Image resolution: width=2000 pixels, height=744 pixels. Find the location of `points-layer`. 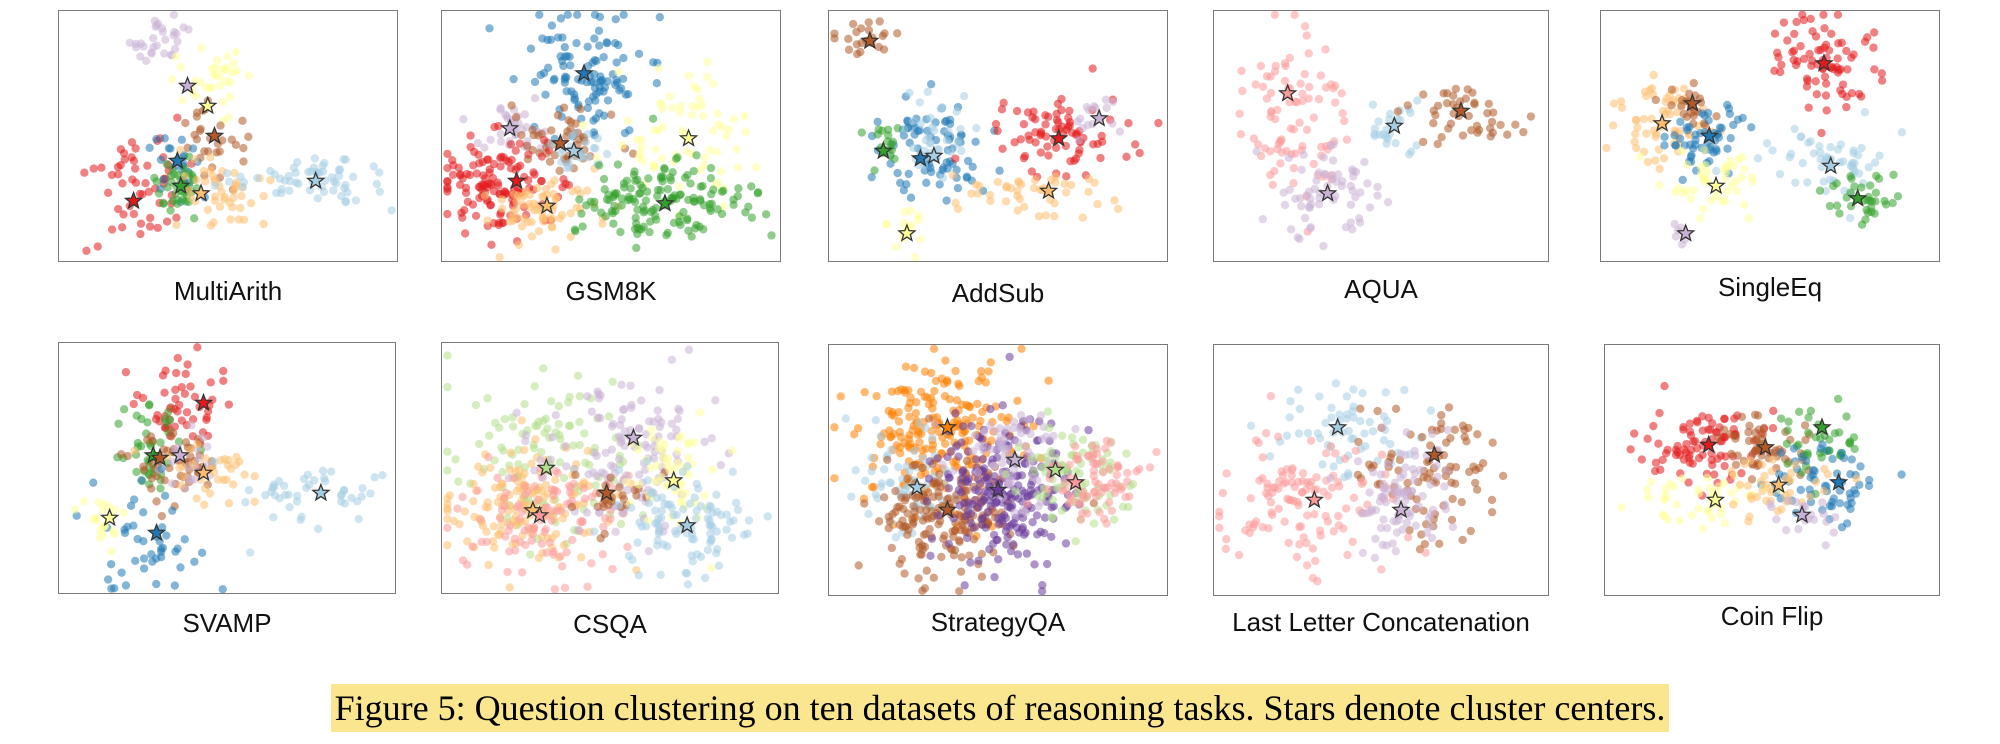

points-layer is located at coordinates (1385, 131).